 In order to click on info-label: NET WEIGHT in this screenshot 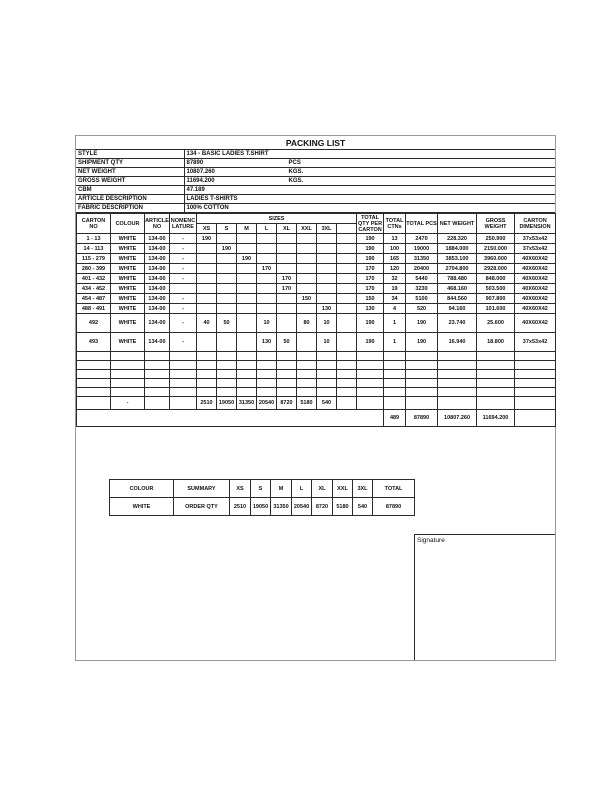, I will do `click(130, 172)`.